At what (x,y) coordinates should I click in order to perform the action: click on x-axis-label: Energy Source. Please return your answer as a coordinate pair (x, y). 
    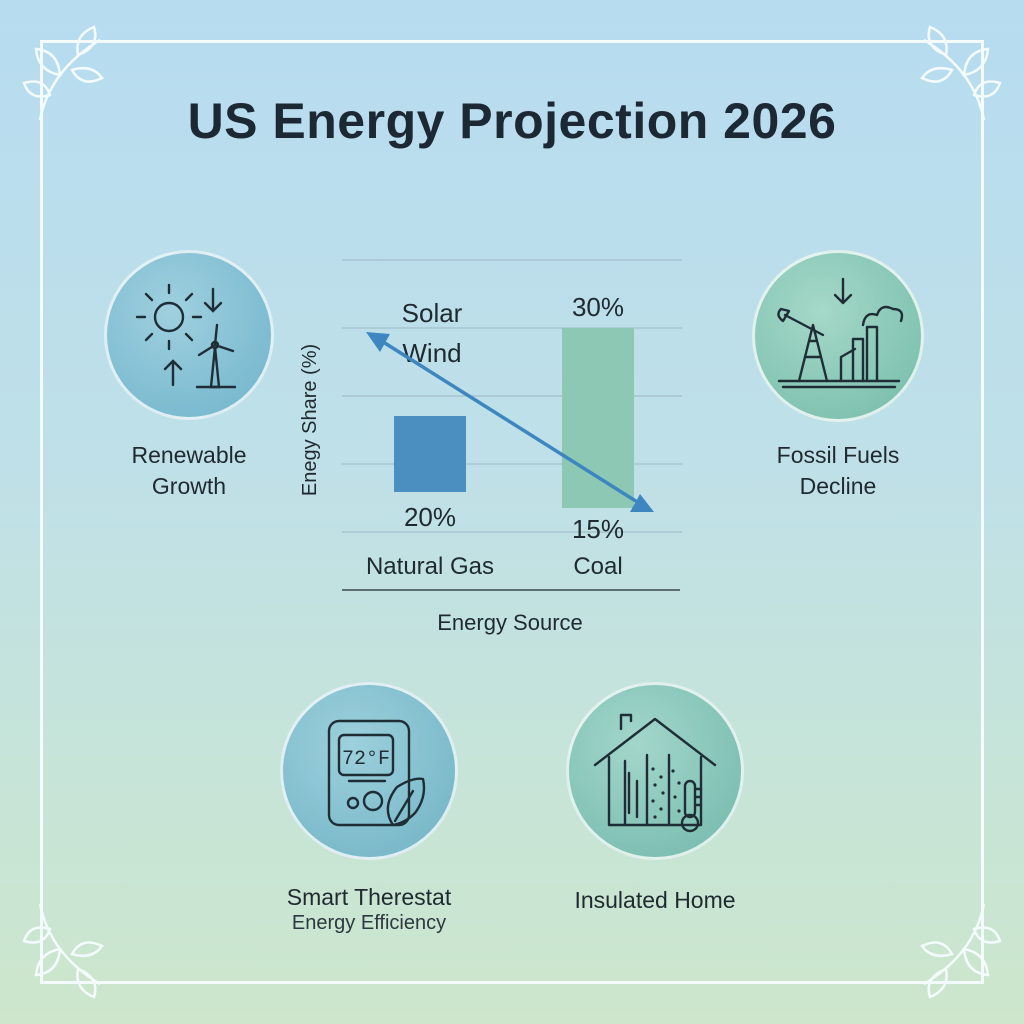
    Looking at the image, I should click on (510, 622).